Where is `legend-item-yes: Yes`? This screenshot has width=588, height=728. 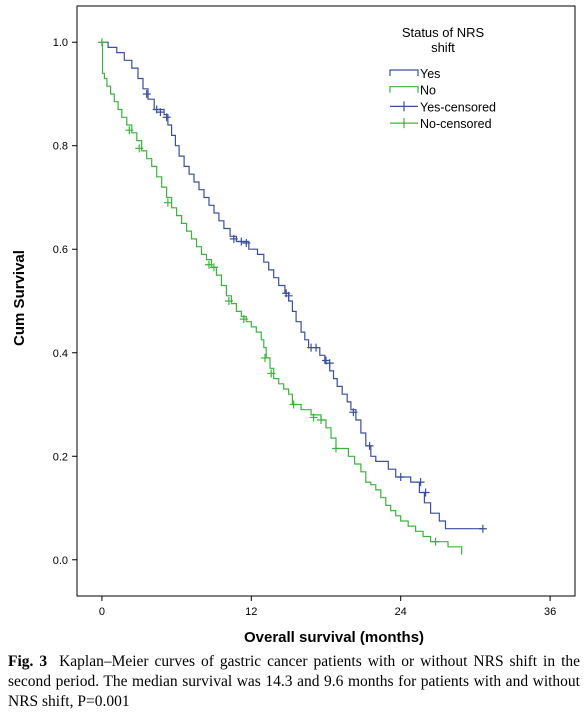
legend-item-yes: Yes is located at coordinates (414, 74).